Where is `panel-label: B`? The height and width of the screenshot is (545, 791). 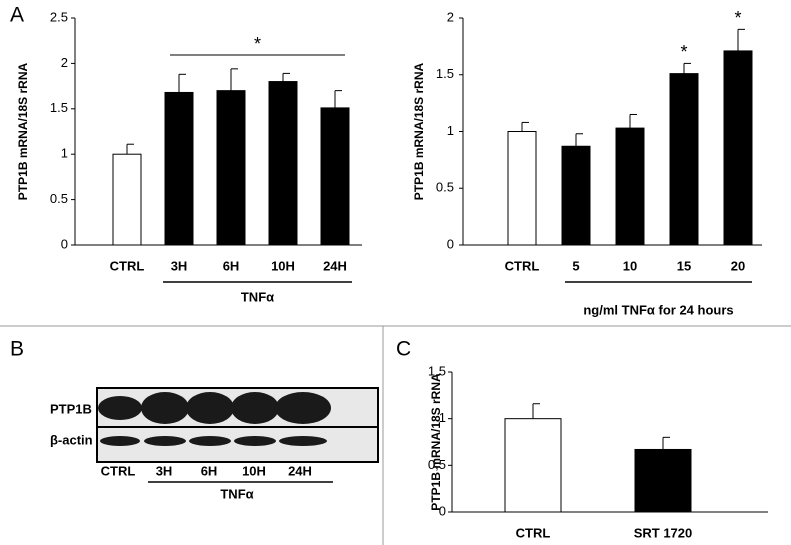
panel-label: B is located at coordinates (17, 349).